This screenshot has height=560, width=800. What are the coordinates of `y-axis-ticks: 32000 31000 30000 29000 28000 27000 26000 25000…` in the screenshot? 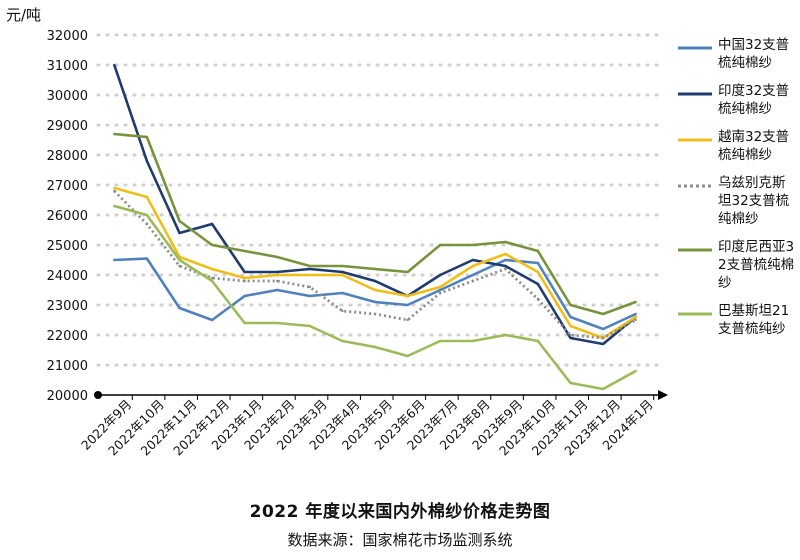 It's located at (67, 216).